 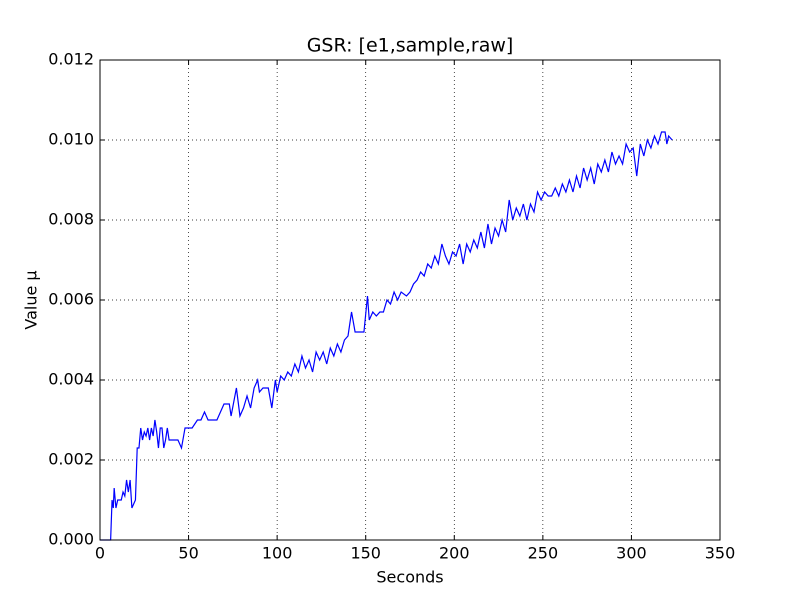 What do you see at coordinates (188, 553) in the screenshot?
I see `x-tick-label: 50` at bounding box center [188, 553].